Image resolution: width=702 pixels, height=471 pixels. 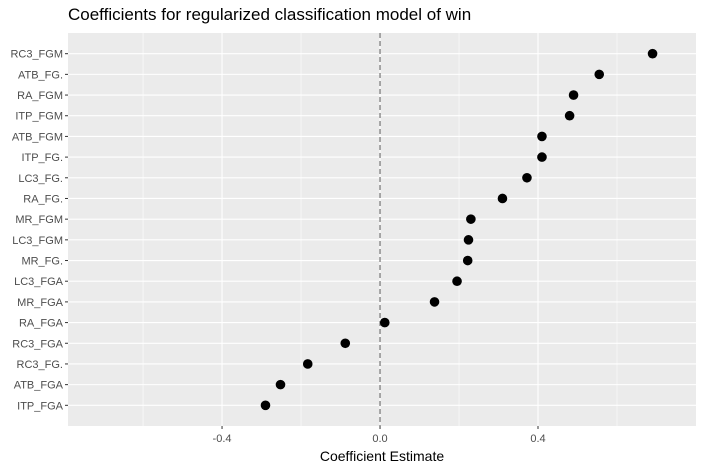 What do you see at coordinates (37, 344) in the screenshot?
I see `y-tick-label: RC3_FGA` at bounding box center [37, 344].